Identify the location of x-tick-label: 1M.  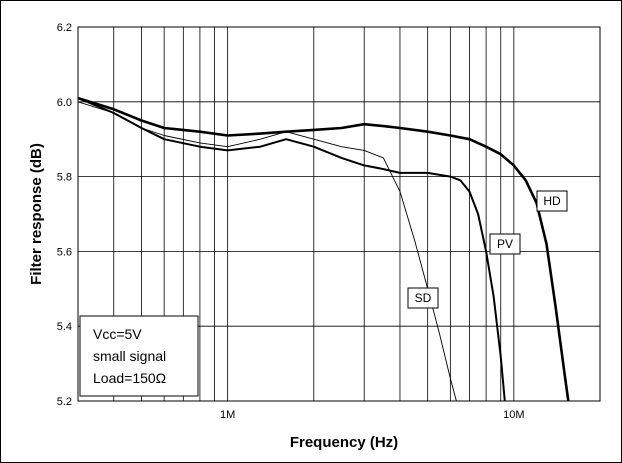
(227, 415).